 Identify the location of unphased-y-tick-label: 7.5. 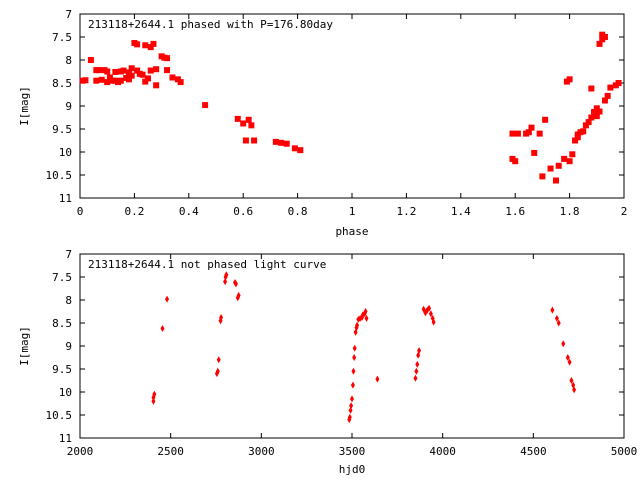
(62, 277).